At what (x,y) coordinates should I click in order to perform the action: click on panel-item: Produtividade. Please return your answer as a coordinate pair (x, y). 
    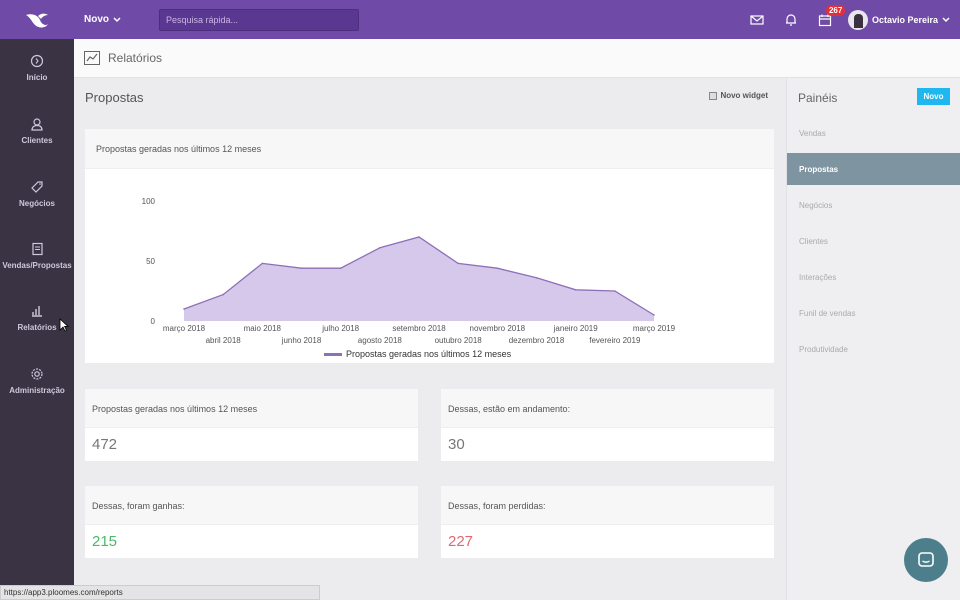
    Looking at the image, I should click on (823, 349).